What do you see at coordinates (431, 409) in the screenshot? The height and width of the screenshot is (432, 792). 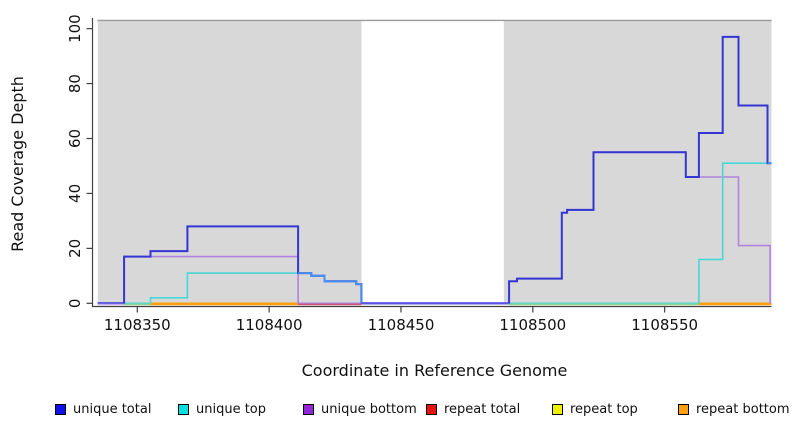 I see `legend-swatch-repeat-total` at bounding box center [431, 409].